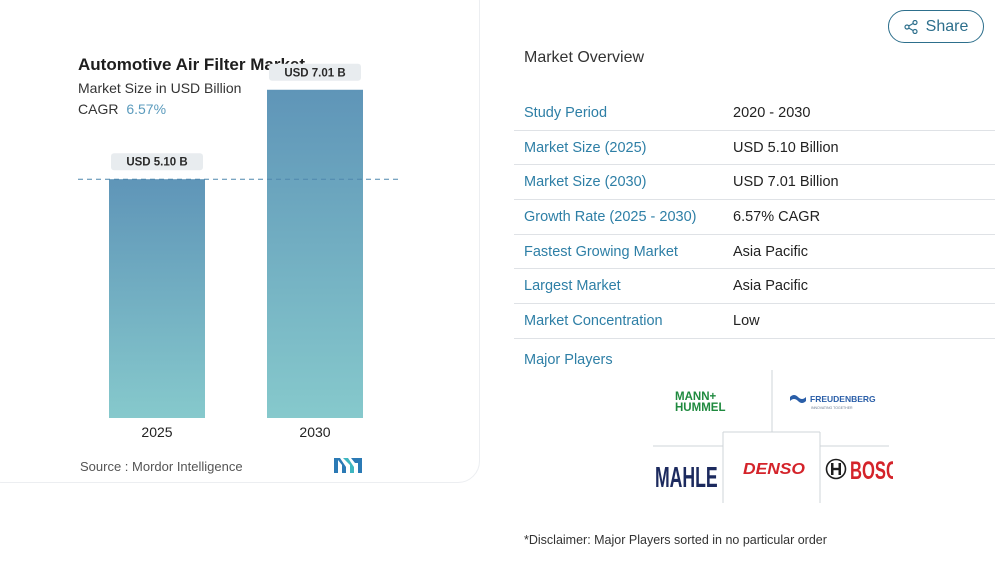 The width and height of the screenshot is (997, 573). I want to click on overview-label: Study Period, so click(566, 112).